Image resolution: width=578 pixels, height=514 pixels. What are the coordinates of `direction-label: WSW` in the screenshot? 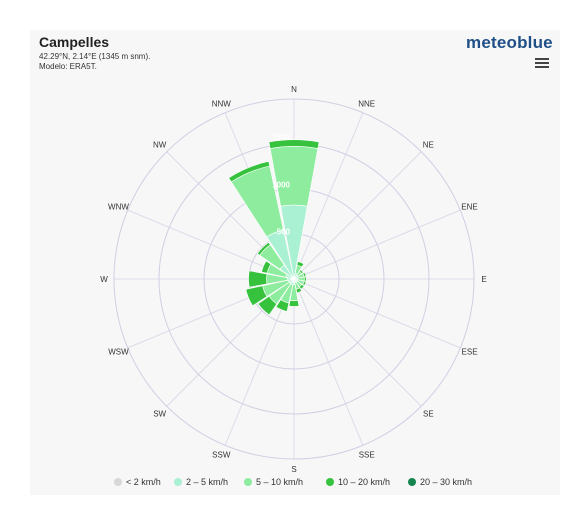 It's located at (118, 352).